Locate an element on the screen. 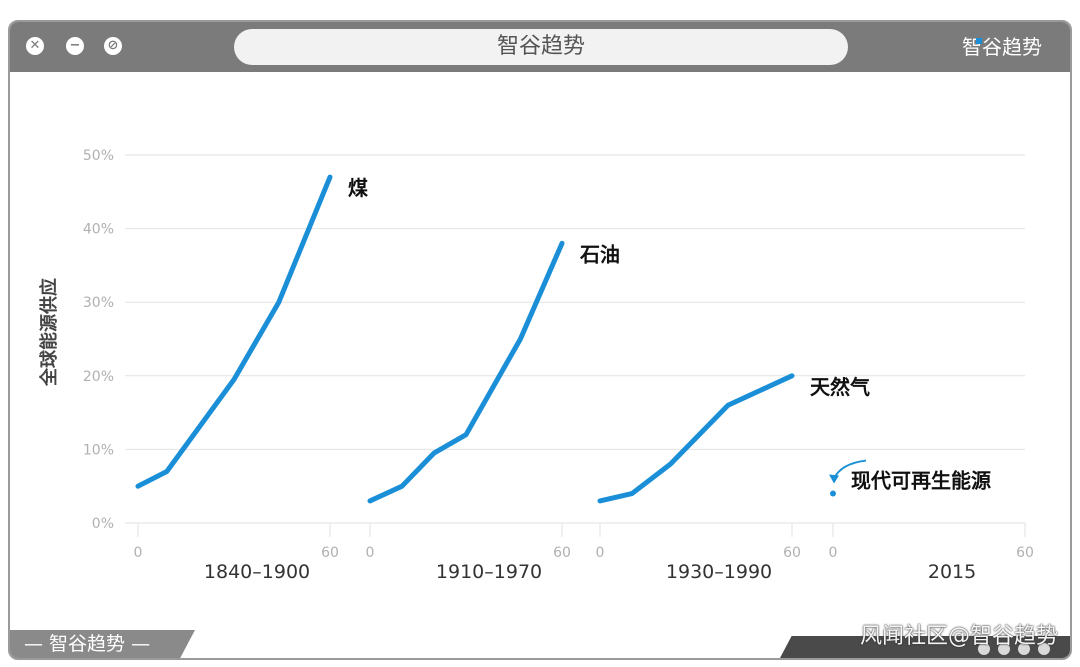  block-icon: ⊘ is located at coordinates (113, 46).